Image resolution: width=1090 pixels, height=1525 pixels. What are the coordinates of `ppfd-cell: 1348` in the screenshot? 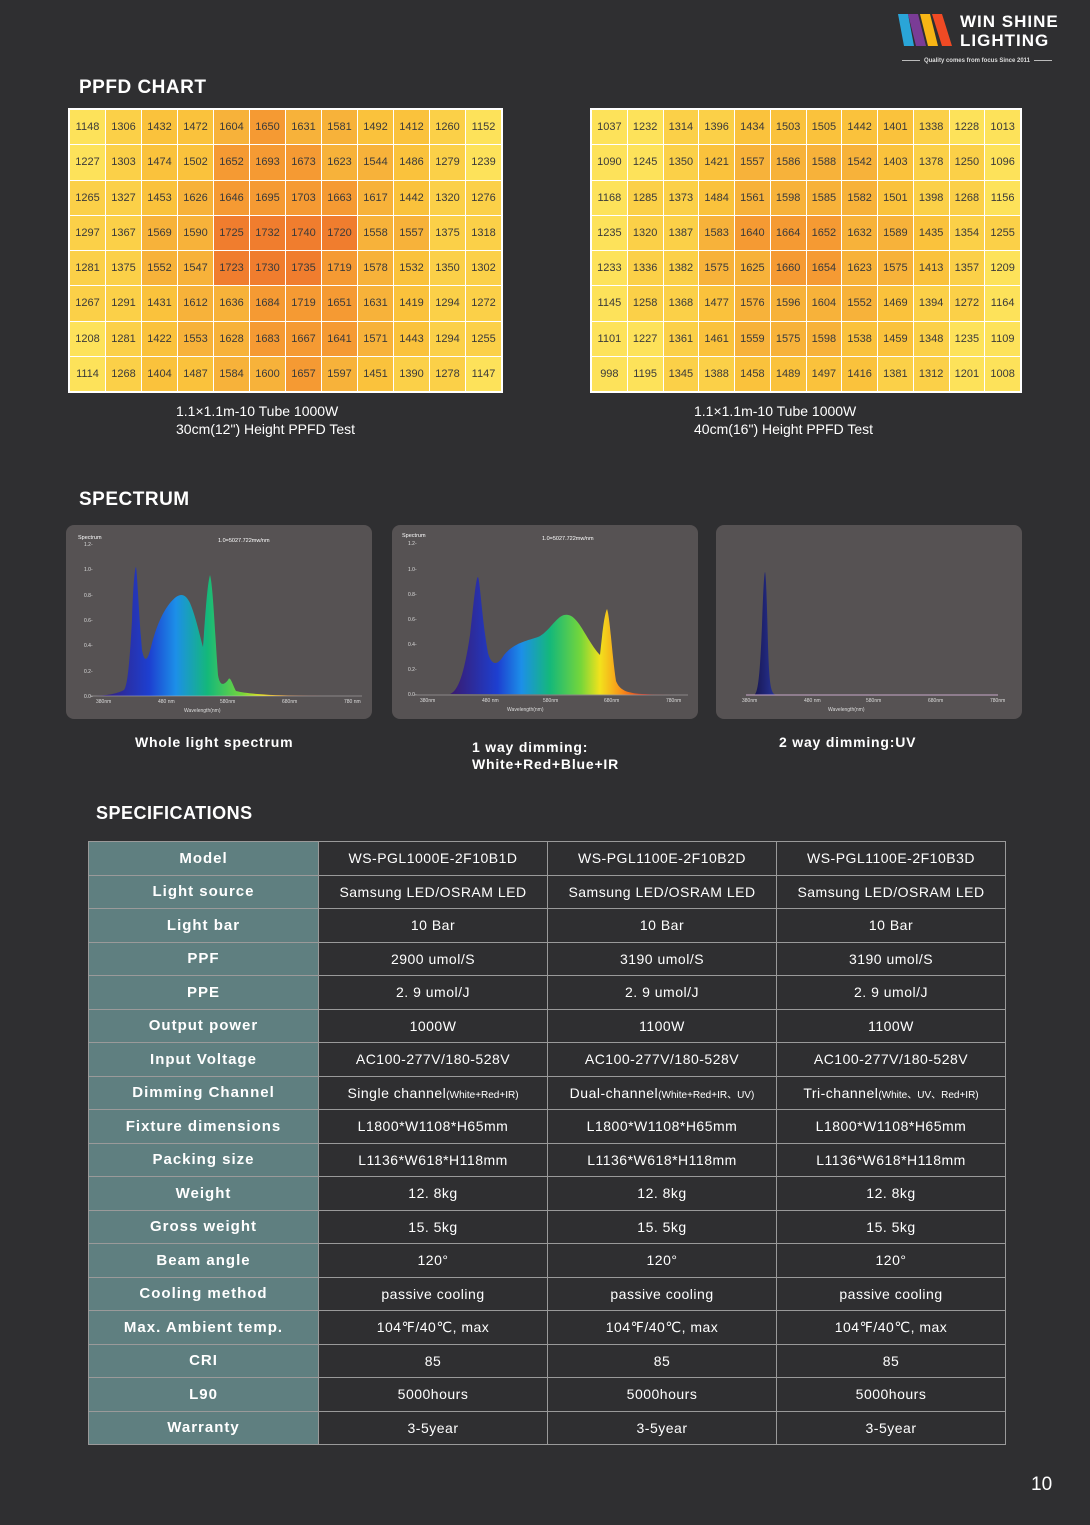 It's located at (931, 338).